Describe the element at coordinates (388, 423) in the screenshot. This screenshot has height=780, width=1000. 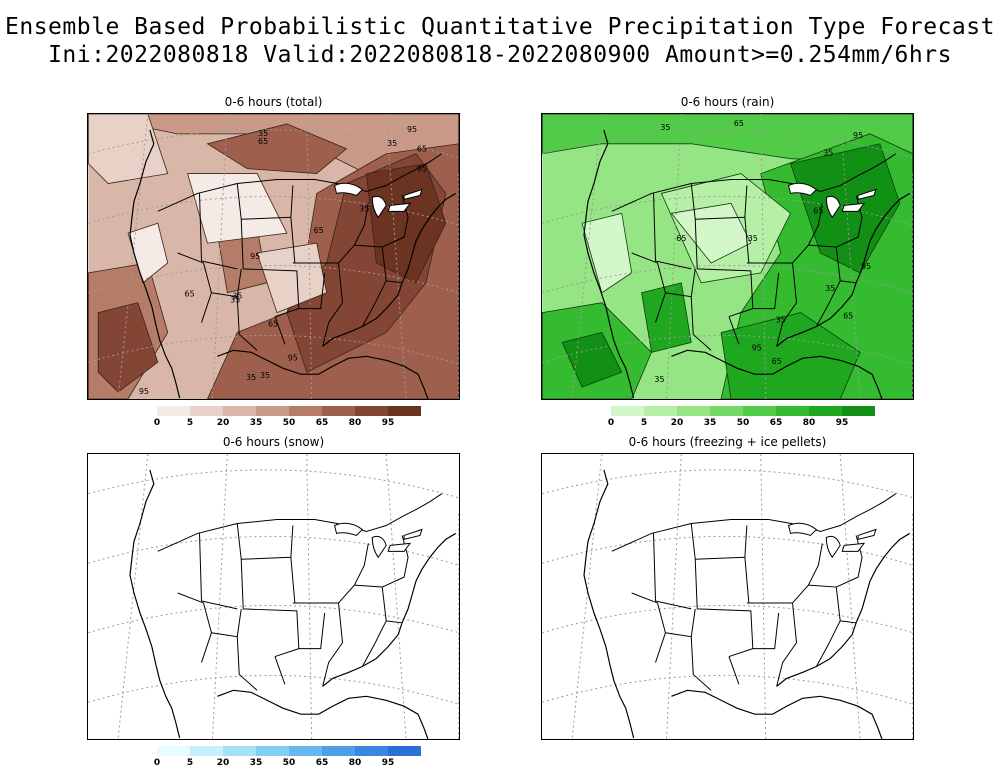
I see `legend-label: 95` at that location.